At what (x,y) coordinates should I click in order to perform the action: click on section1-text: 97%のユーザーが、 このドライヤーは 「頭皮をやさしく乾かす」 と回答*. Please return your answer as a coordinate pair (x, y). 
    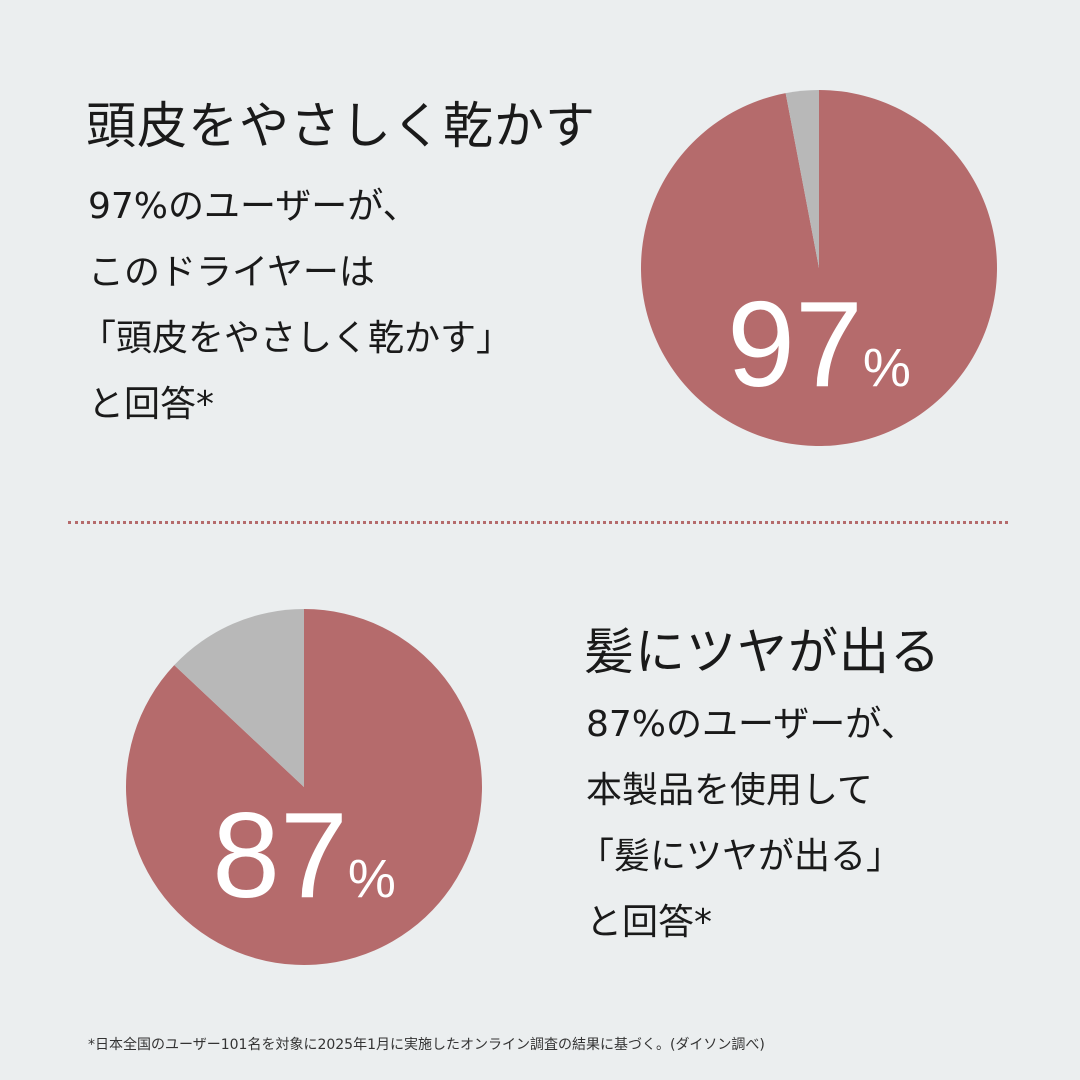
    Looking at the image, I should click on (296, 306).